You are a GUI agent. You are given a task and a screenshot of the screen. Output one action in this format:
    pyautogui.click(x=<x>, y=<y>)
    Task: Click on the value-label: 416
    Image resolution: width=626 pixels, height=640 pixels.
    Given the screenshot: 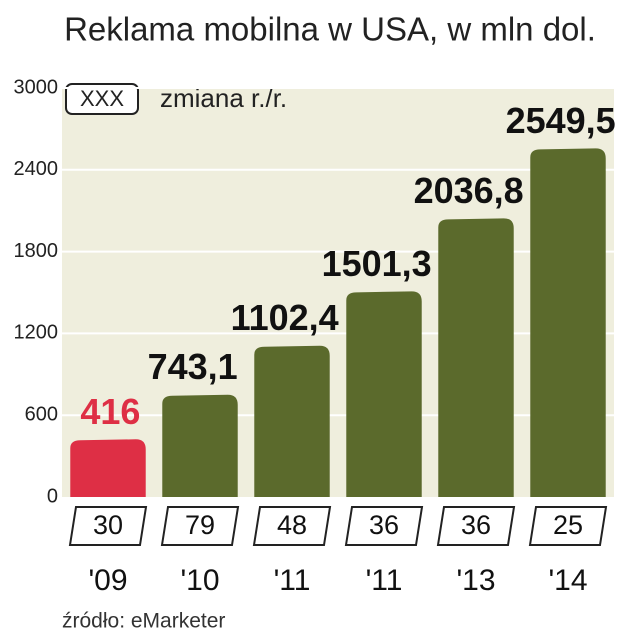 What is the action you would take?
    pyautogui.click(x=110, y=411)
    